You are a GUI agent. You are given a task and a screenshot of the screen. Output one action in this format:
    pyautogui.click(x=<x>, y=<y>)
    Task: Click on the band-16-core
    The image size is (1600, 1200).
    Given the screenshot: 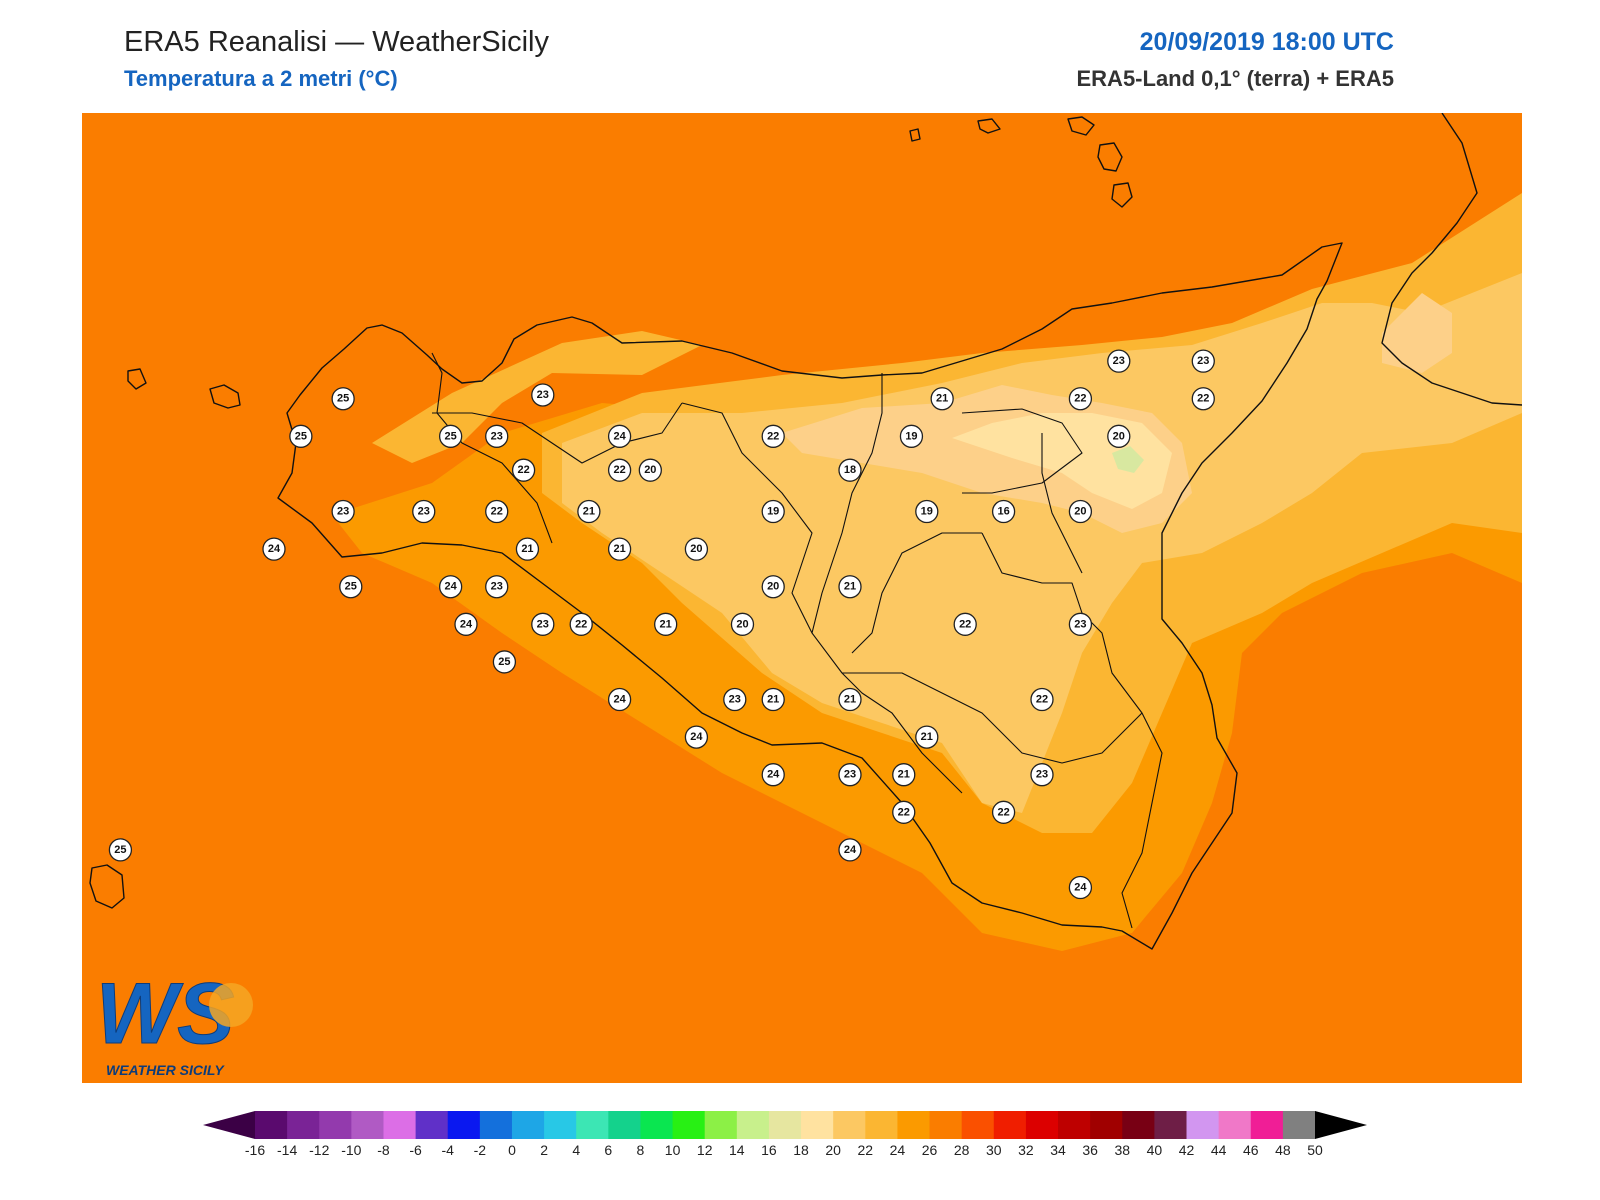 What is the action you would take?
    pyautogui.click(x=1128, y=459)
    